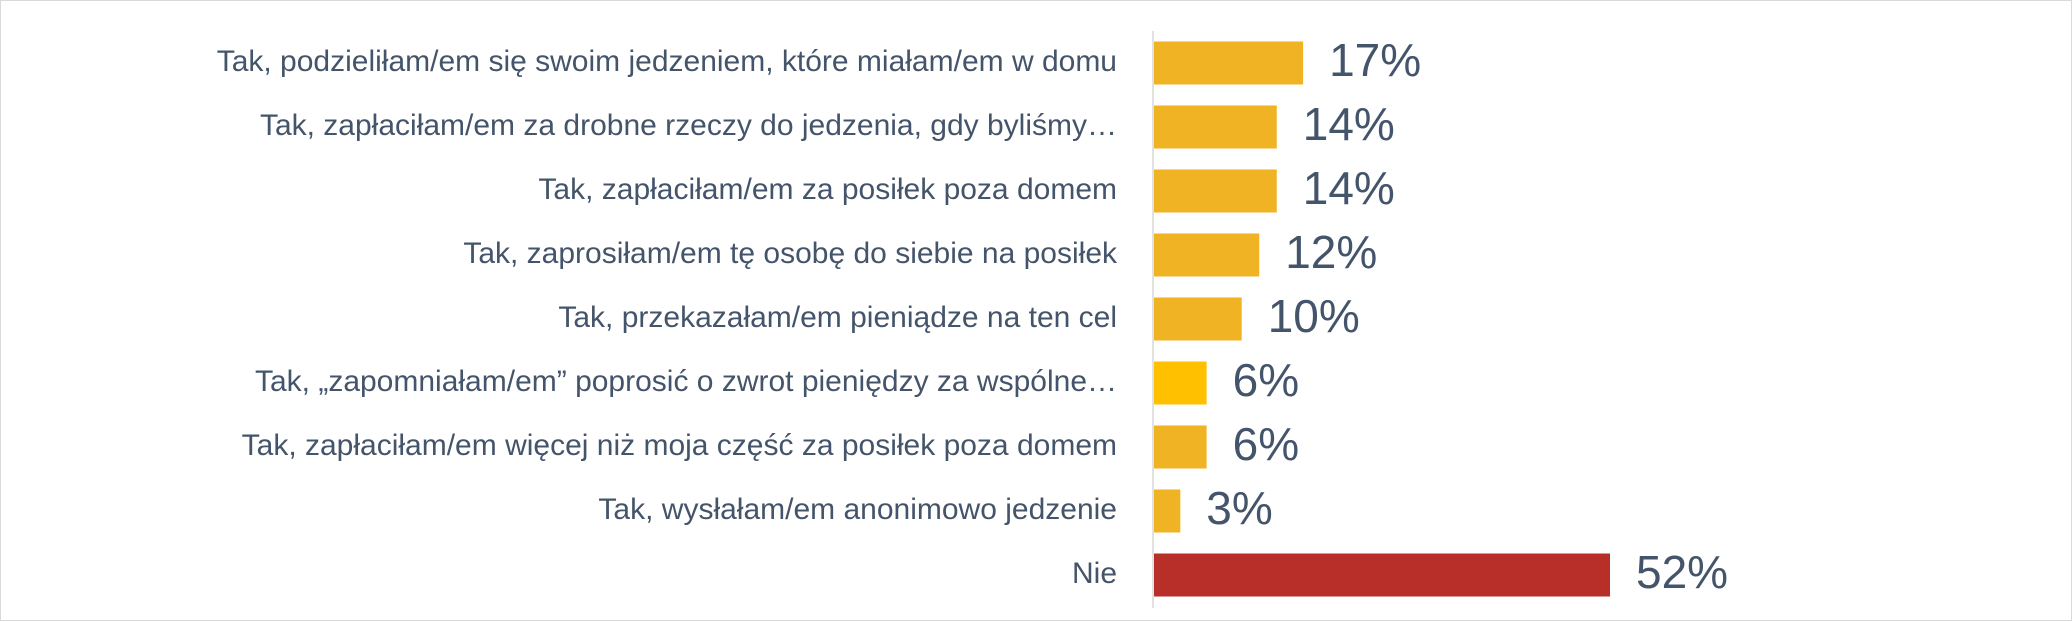 This screenshot has width=2072, height=622. What do you see at coordinates (1375, 60) in the screenshot?
I see `data-label: 17%` at bounding box center [1375, 60].